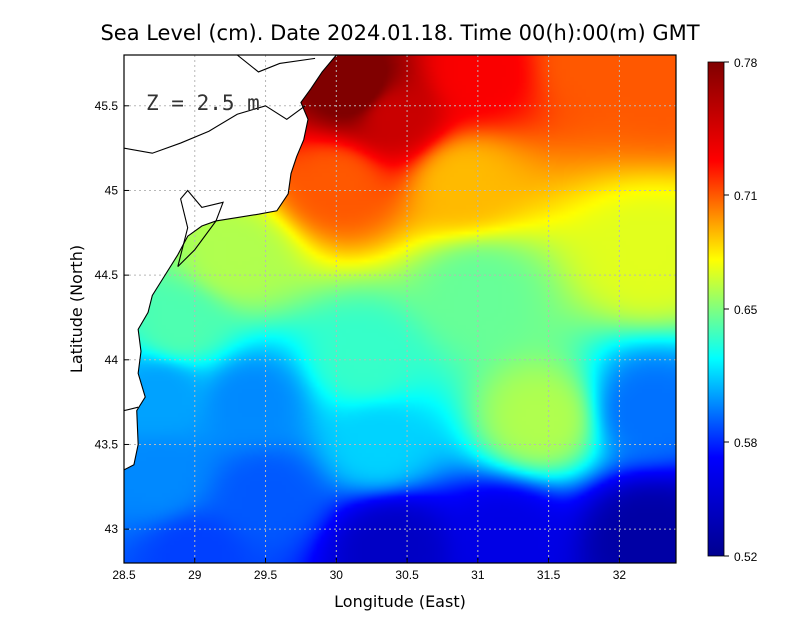 The image size is (800, 618). What do you see at coordinates (746, 557) in the screenshot?
I see `colorbar-tick-label: 0.52` at bounding box center [746, 557].